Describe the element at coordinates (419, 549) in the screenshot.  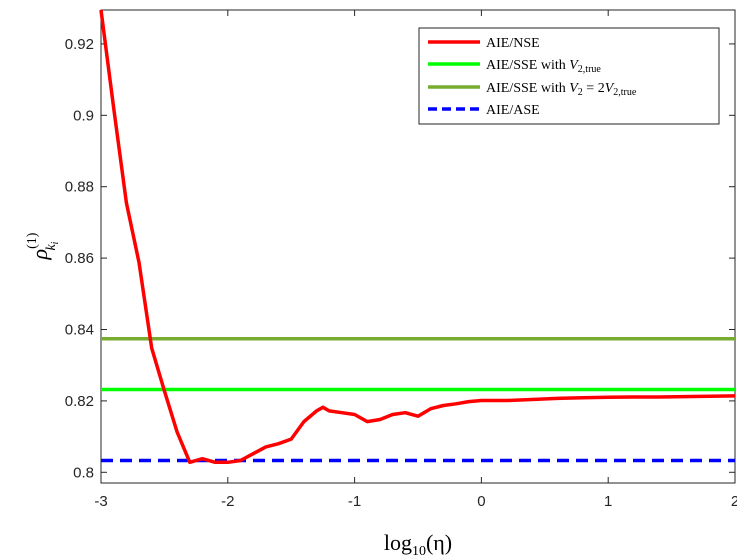
I see `x-axis-label-sub: 10` at that location.